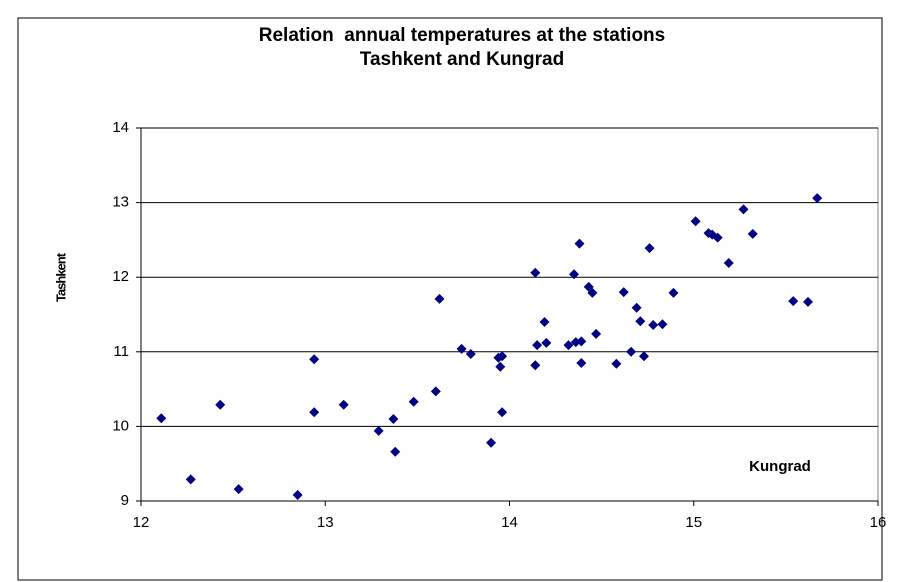 The height and width of the screenshot is (582, 901). What do you see at coordinates (121, 351) in the screenshot?
I see `y-tick-label: 11` at bounding box center [121, 351].